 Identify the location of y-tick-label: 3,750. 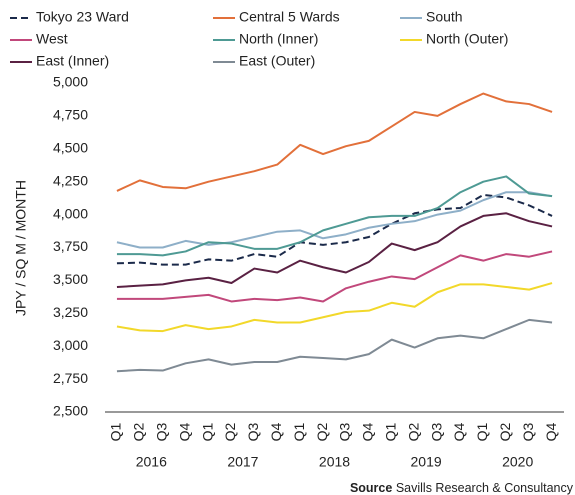
(70, 246).